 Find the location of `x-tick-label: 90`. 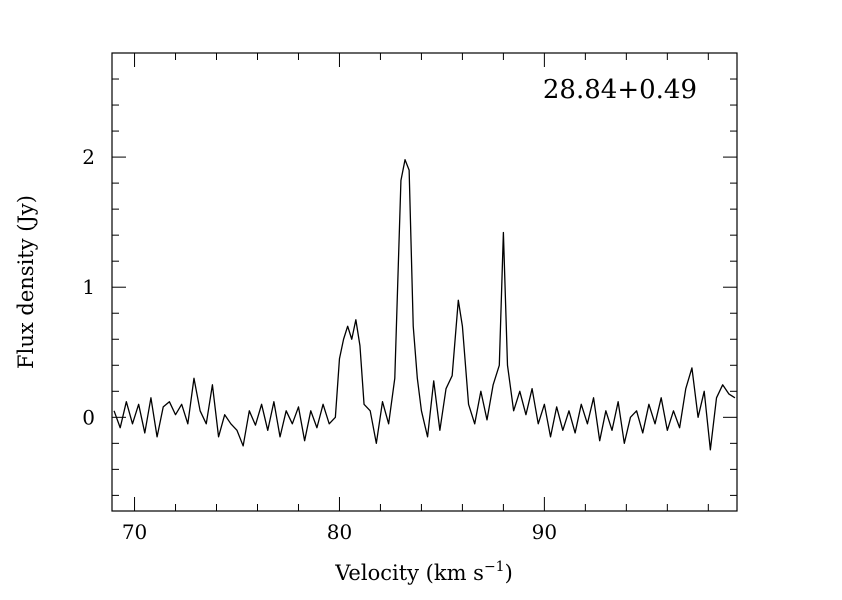

x-tick-label: 90 is located at coordinates (544, 532).